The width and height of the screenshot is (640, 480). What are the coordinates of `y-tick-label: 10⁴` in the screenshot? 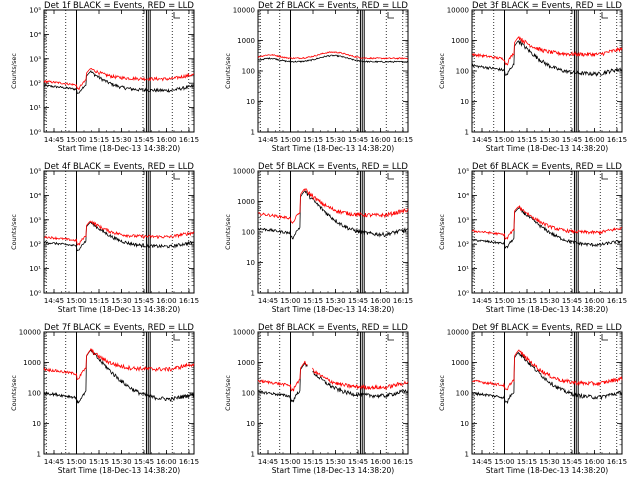 It's located at (463, 196).